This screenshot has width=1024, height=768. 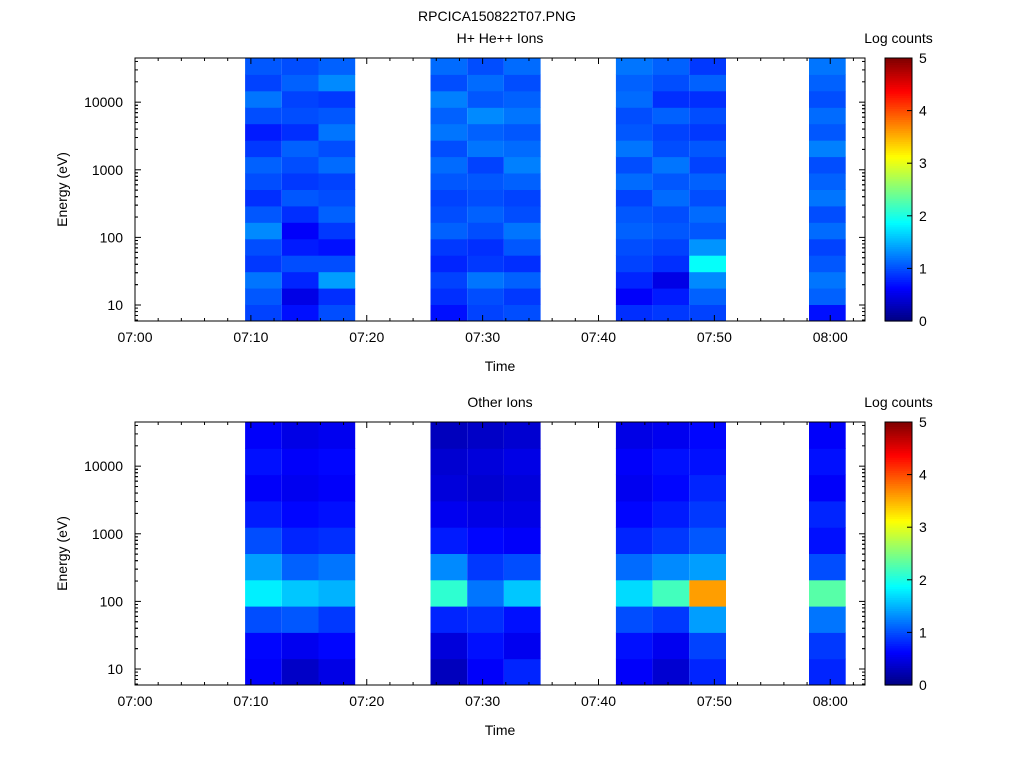 What do you see at coordinates (923, 475) in the screenshot?
I see `colorbar-tick-label: 4` at bounding box center [923, 475].